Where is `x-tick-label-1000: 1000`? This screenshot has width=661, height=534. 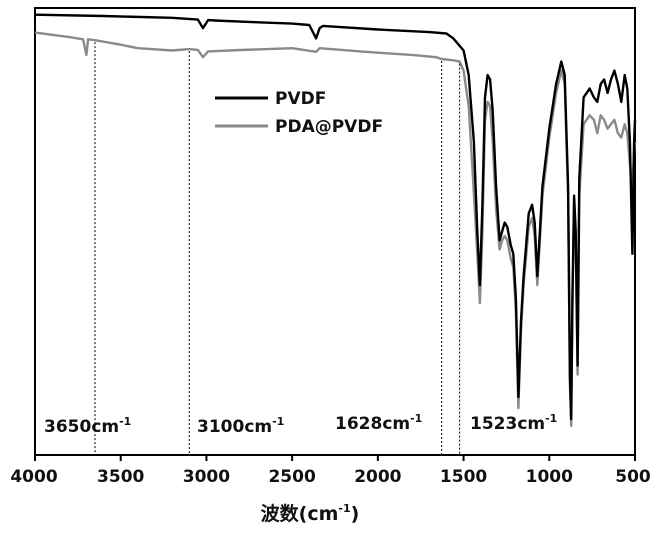
x-tick-label-1000: 1000 is located at coordinates (549, 477).